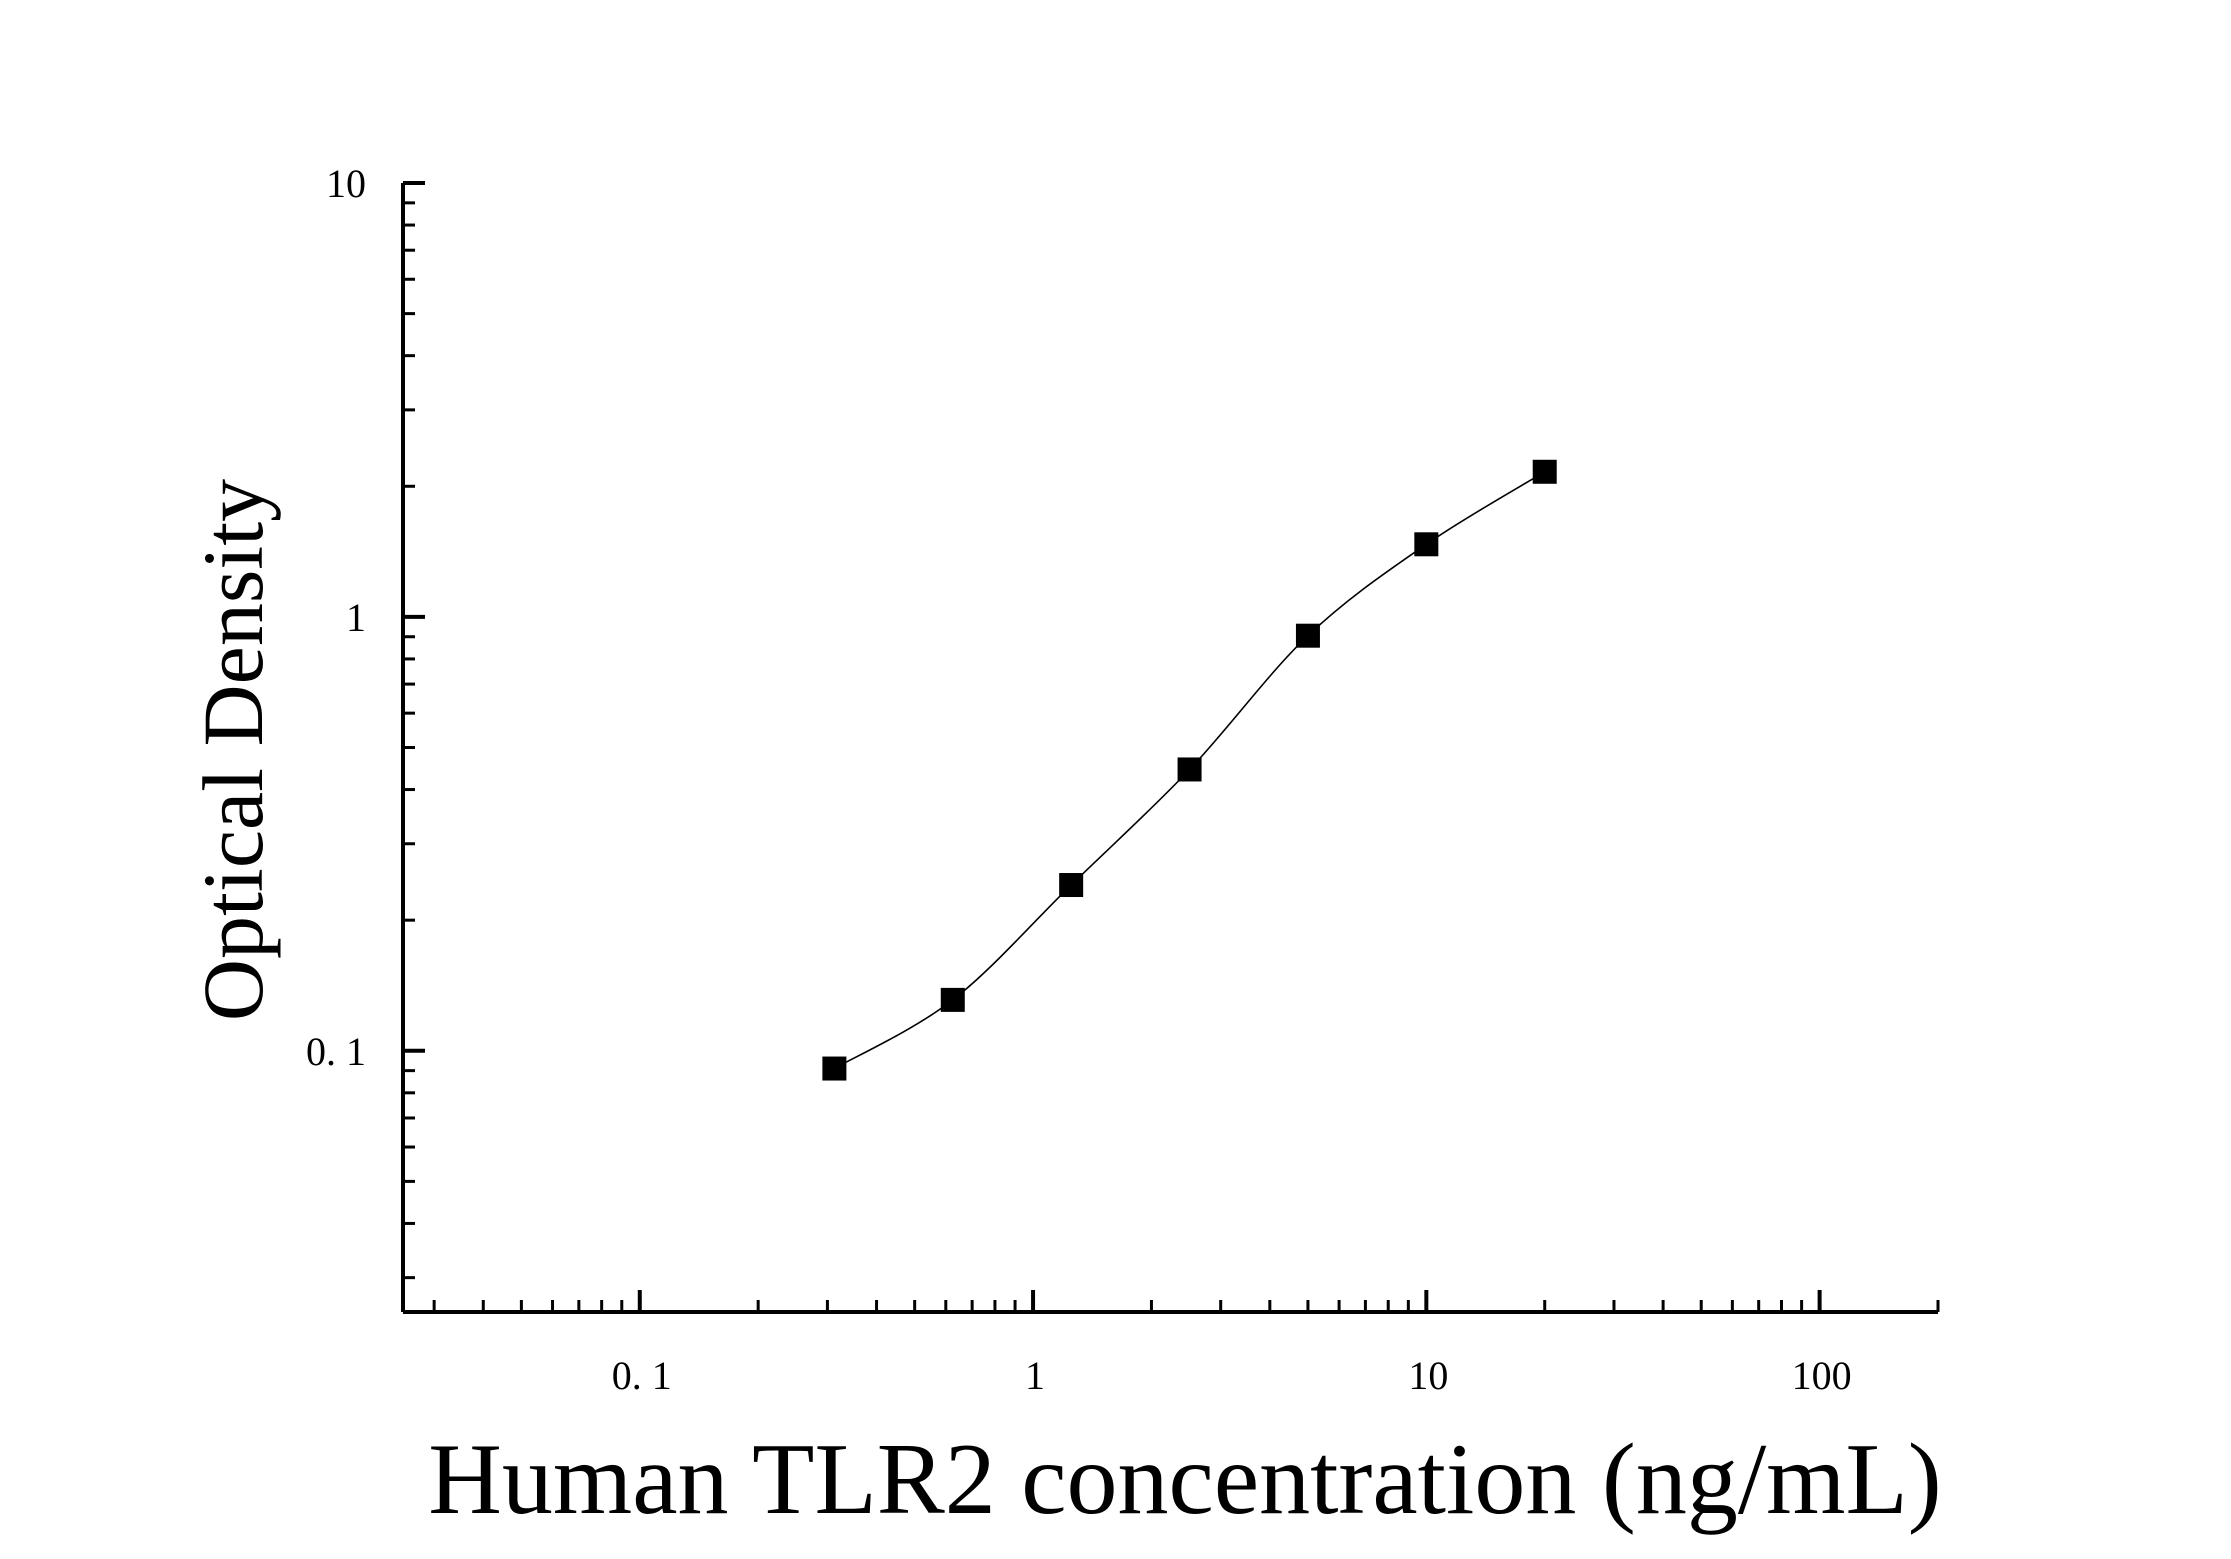  I want to click on x-tick-label: 1, so click(1035, 1375).